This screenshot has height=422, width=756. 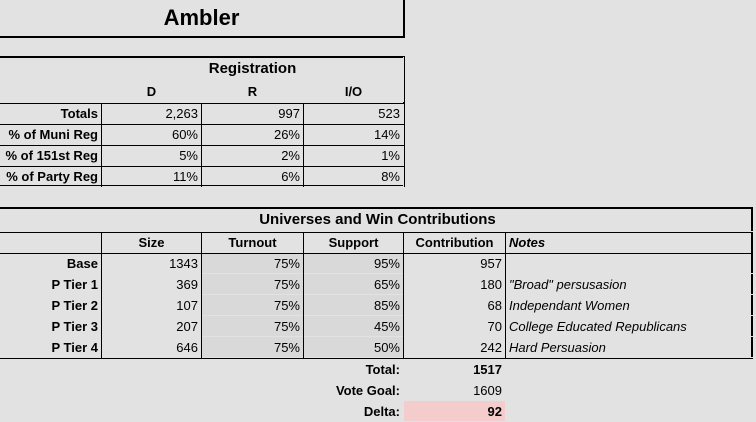 I want to click on registration-heading: Registration, so click(x=253, y=69).